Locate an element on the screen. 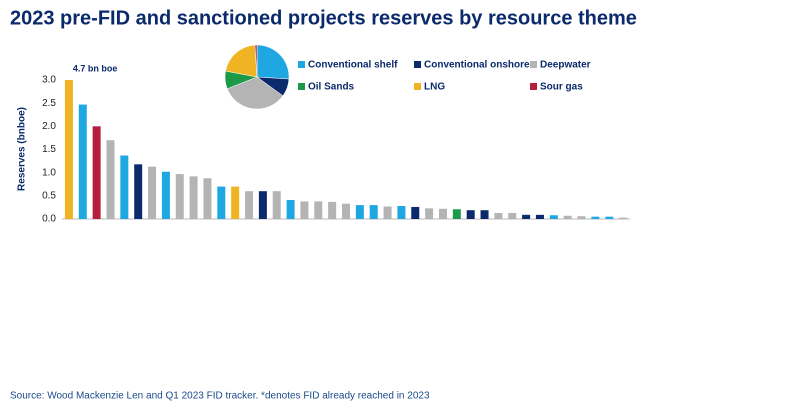  y-tick-label: 2.0 is located at coordinates (49, 126).